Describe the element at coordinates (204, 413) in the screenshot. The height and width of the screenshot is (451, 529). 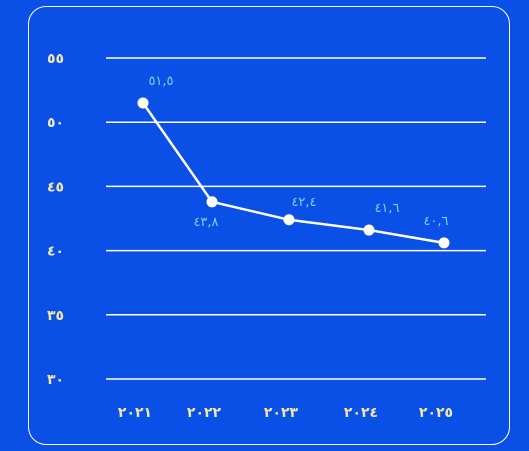
I see `x-tick-label: ٢٠٢٢` at that location.